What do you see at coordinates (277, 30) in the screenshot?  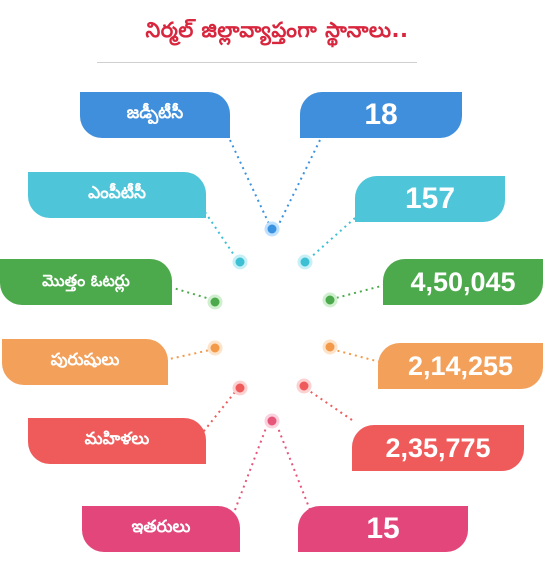 I see `page-title: నిర్మల్ జిల్లావ్యాప్తంగా స్థానాలు..` at bounding box center [277, 30].